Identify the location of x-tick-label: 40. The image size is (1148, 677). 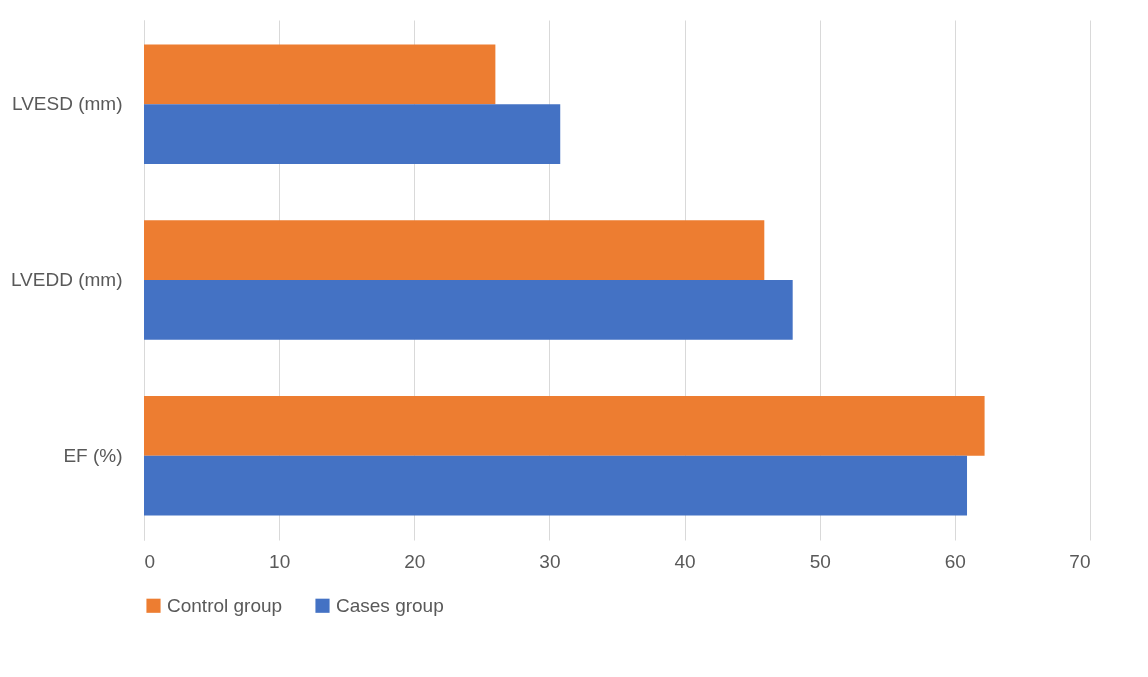
(685, 561).